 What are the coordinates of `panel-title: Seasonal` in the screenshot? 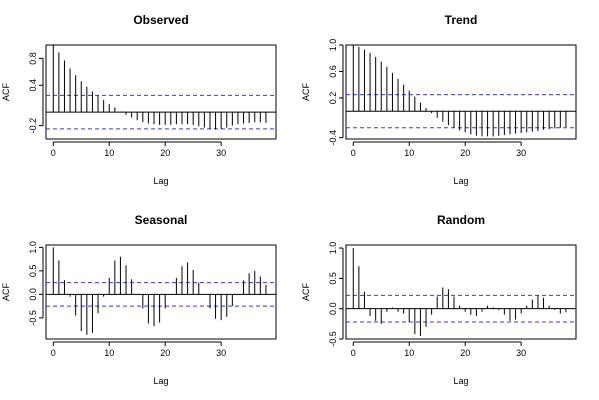 It's located at (161, 220).